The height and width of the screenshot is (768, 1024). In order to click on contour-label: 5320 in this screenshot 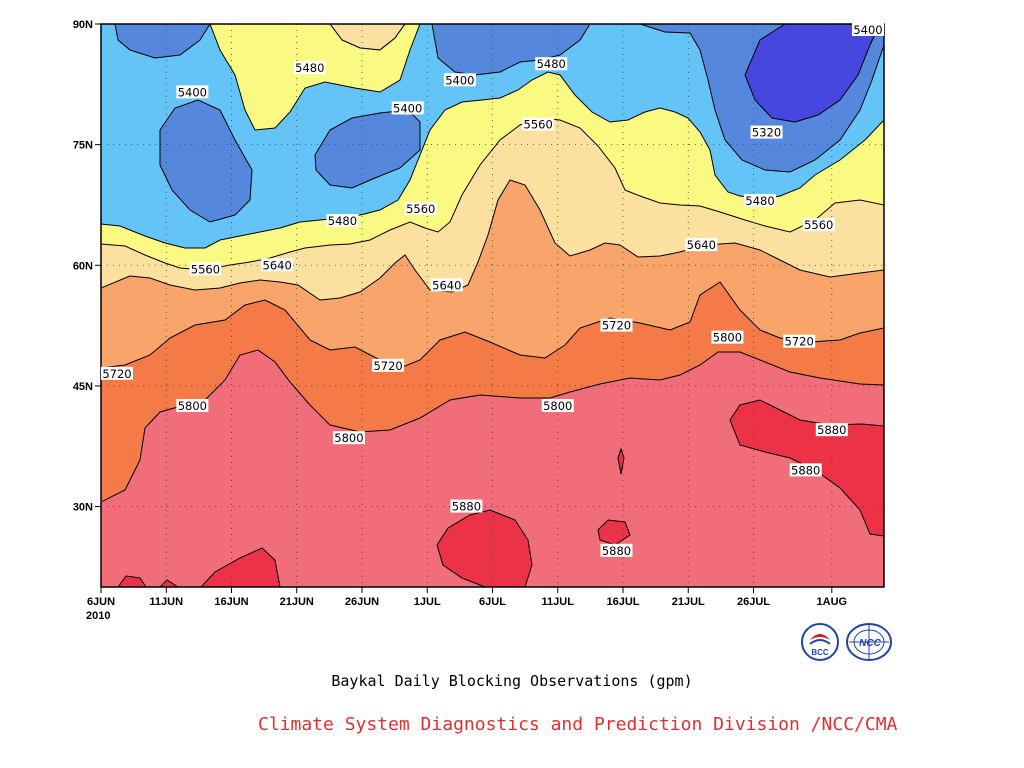, I will do `click(766, 132)`.